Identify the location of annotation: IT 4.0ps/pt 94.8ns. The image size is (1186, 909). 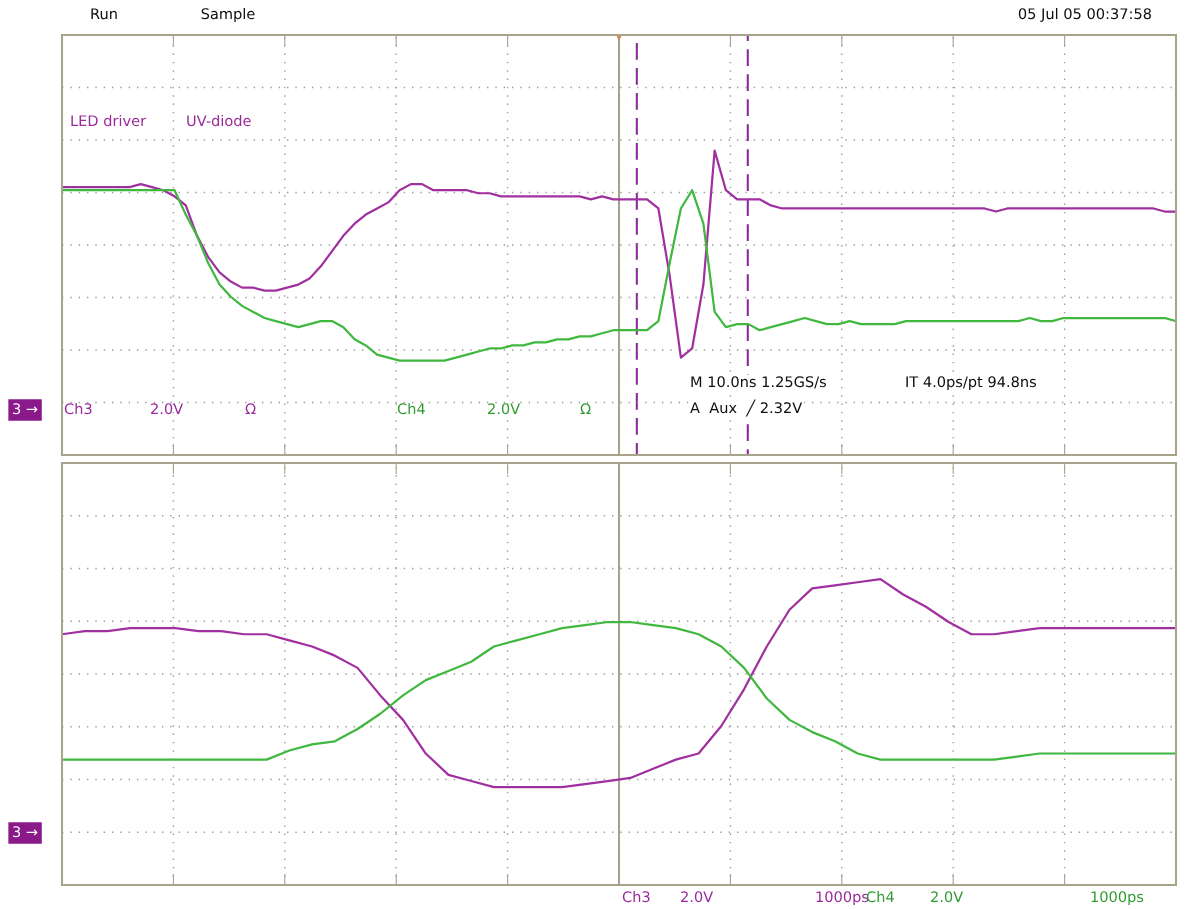
(971, 383).